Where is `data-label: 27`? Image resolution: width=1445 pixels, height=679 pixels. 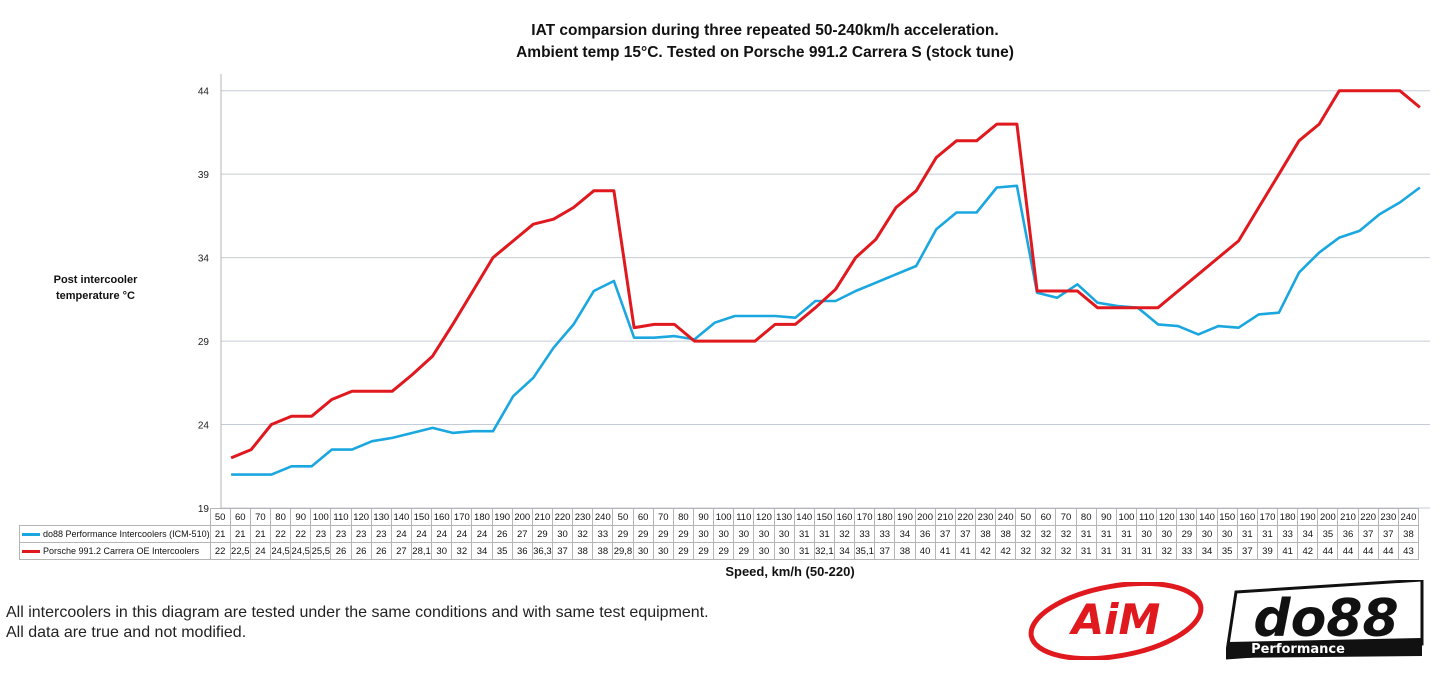
data-label: 27 is located at coordinates (401, 551).